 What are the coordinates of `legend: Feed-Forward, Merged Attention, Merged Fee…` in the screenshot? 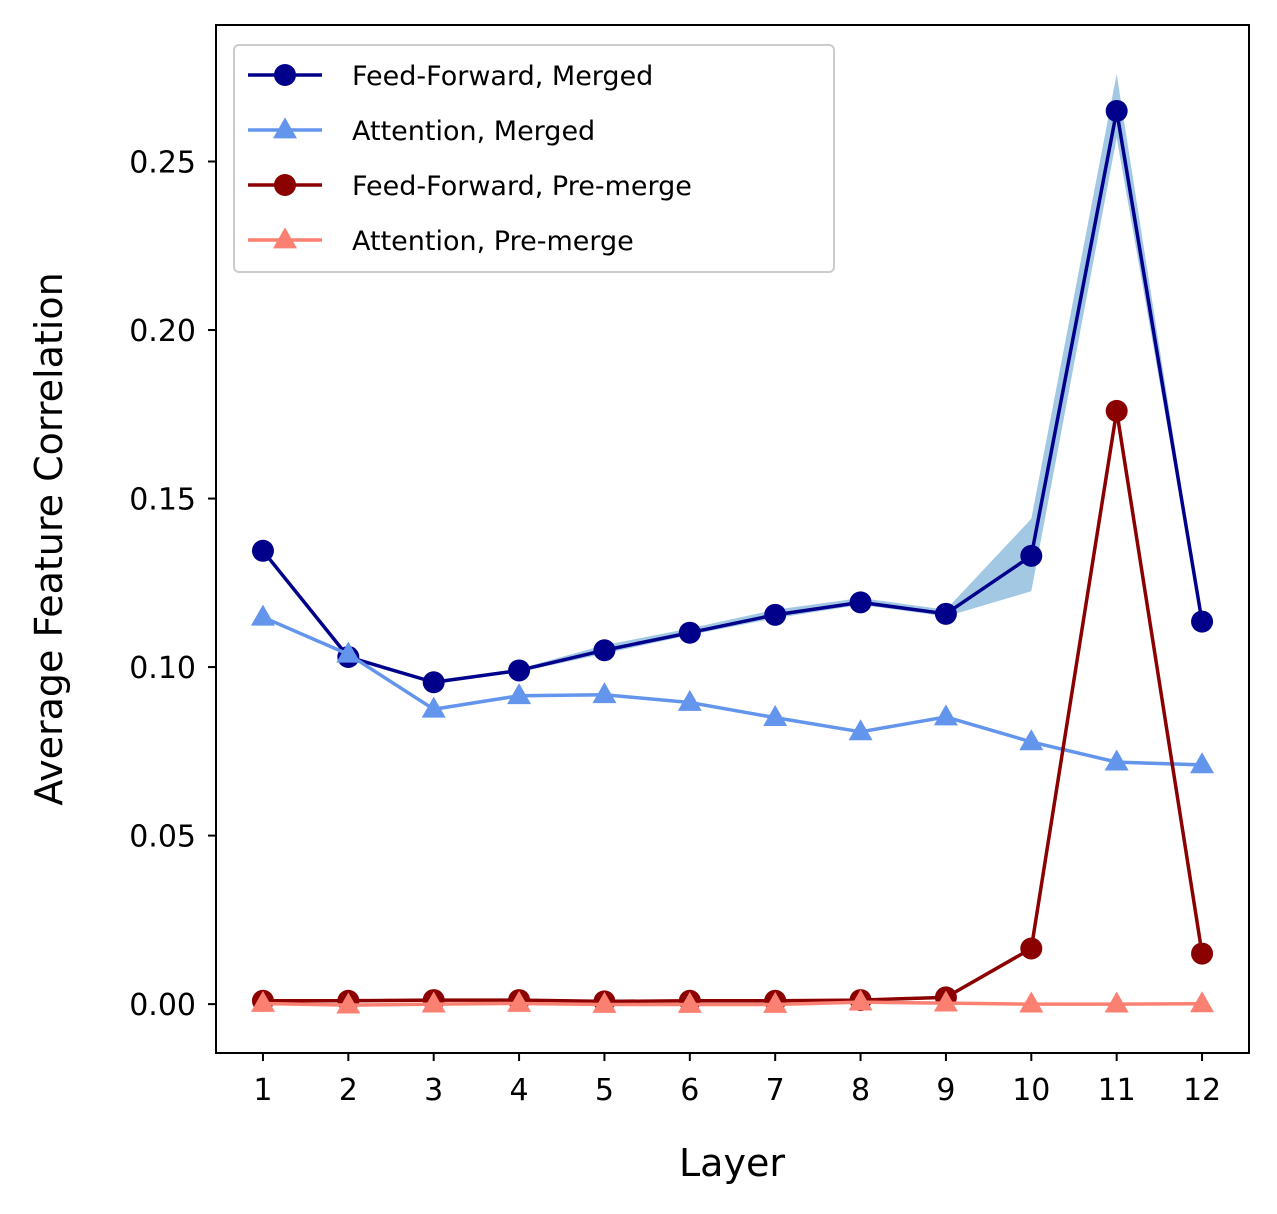 It's located at (534, 158).